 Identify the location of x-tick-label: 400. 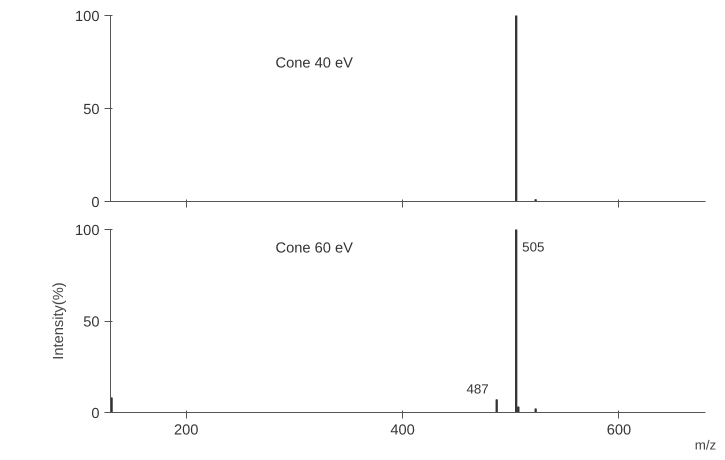
(402, 430).